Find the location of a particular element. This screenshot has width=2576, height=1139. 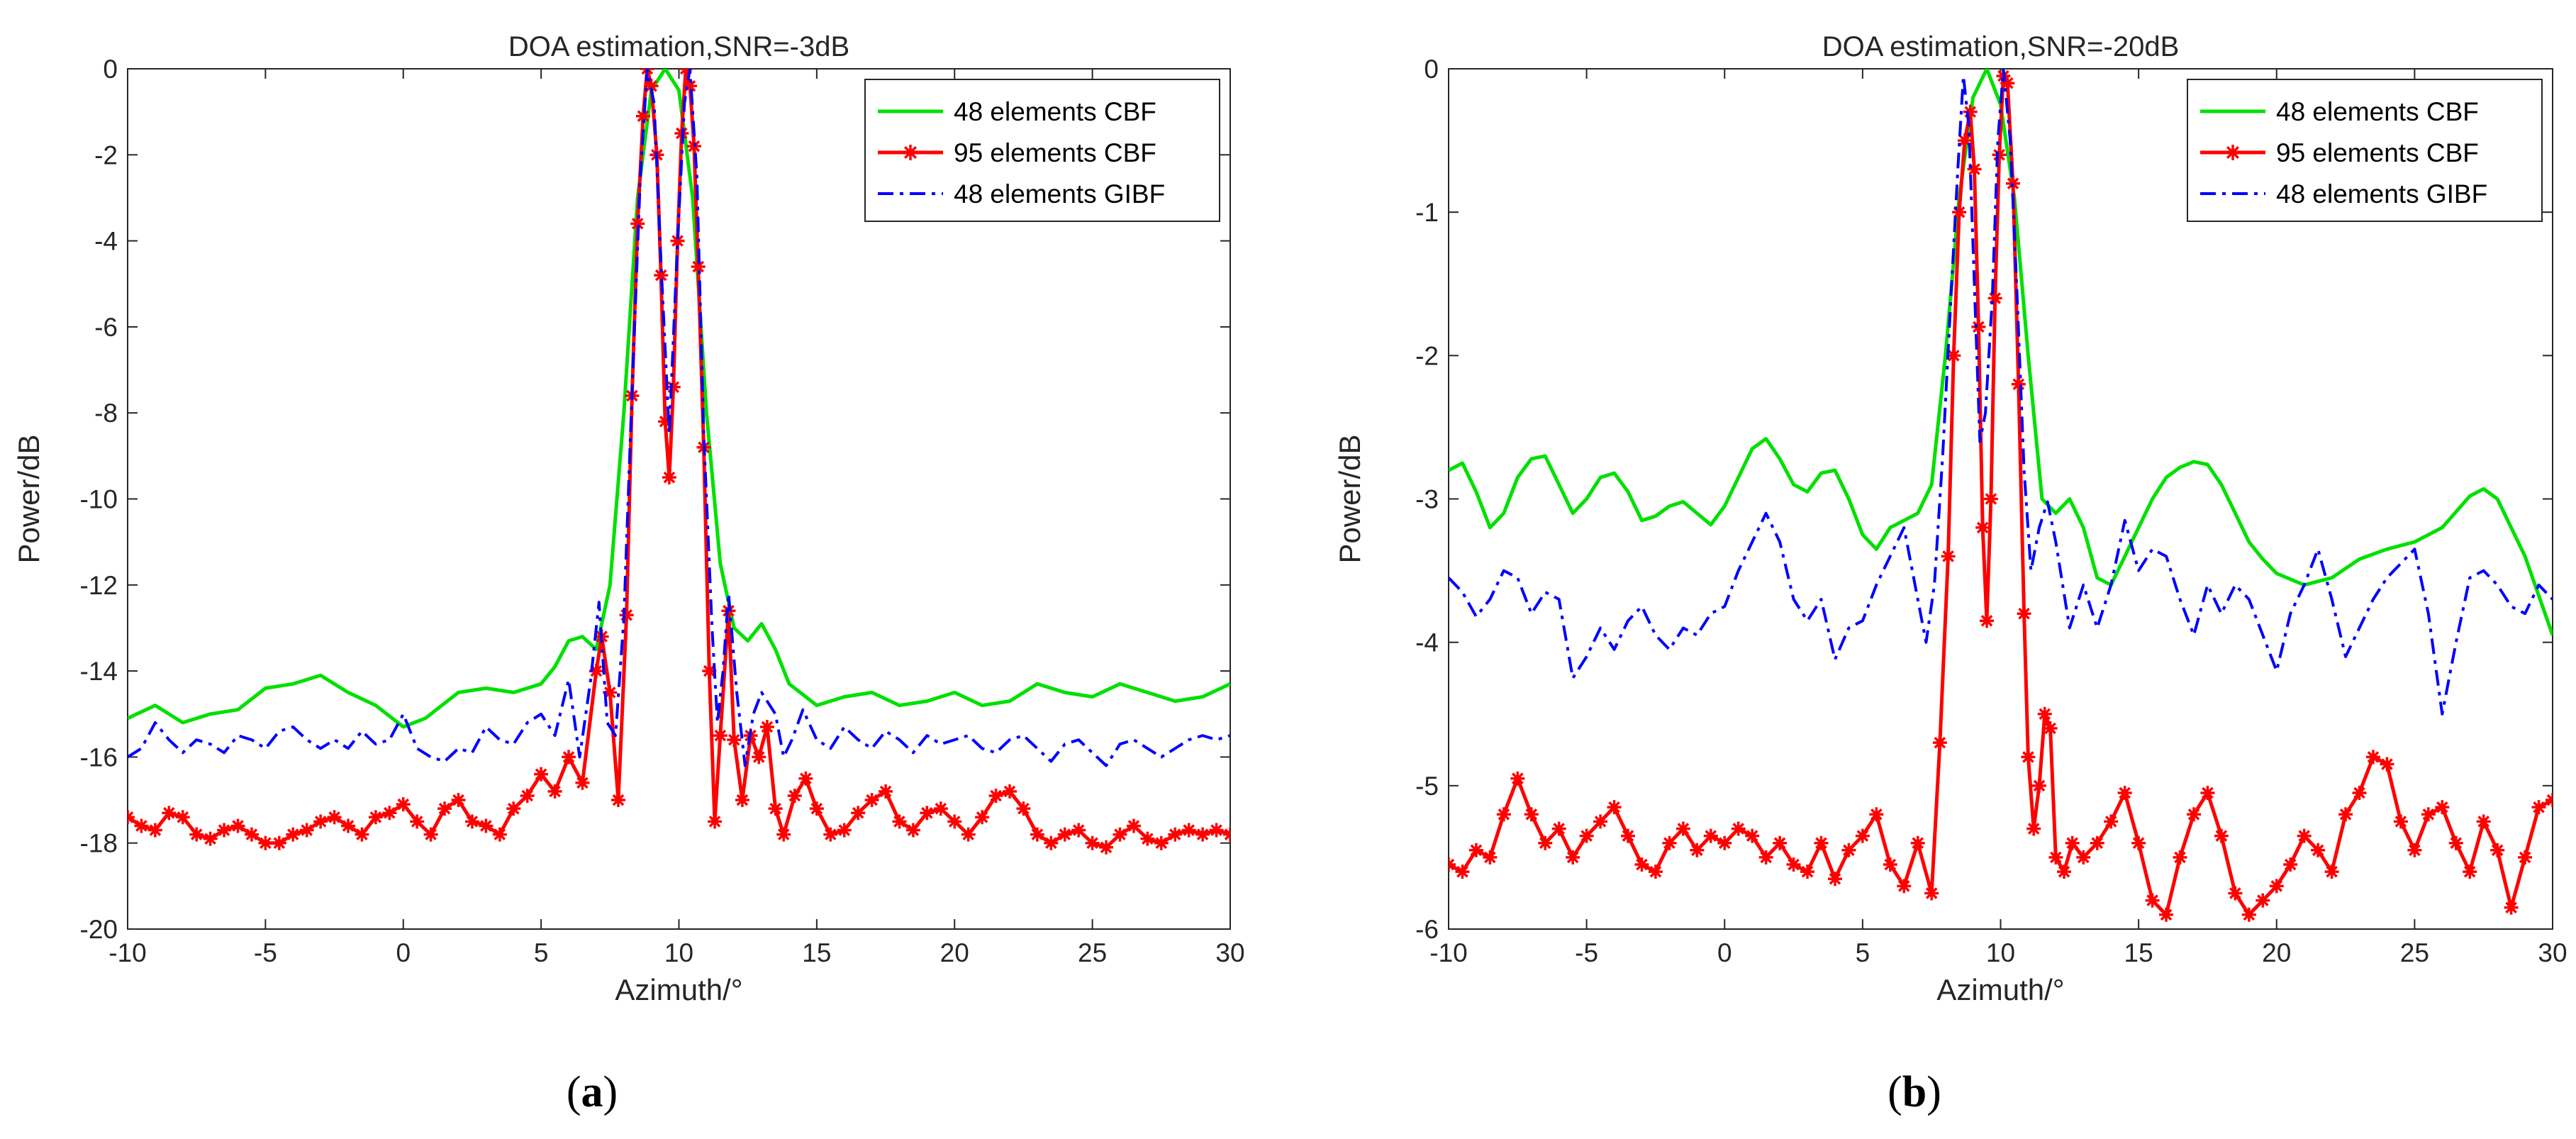

y-tick-label: -6 is located at coordinates (1427, 929).